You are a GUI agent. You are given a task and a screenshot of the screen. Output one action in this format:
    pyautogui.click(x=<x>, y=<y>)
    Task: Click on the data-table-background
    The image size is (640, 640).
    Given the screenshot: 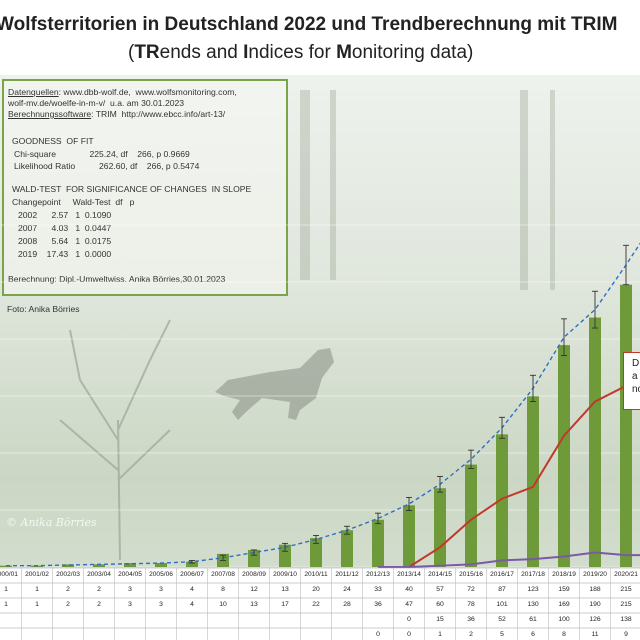 What is the action you would take?
    pyautogui.click(x=320, y=604)
    